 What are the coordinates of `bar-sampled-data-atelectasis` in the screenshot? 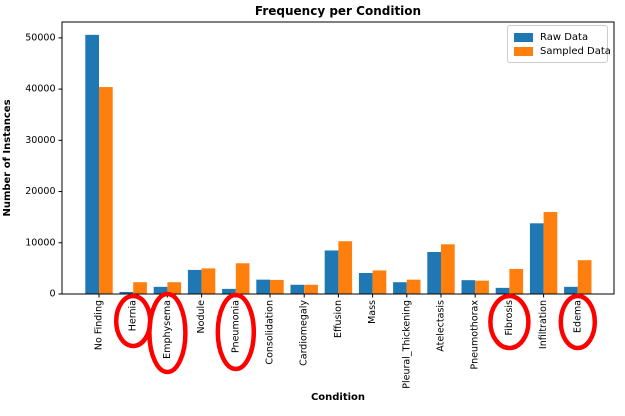 It's located at (448, 269).